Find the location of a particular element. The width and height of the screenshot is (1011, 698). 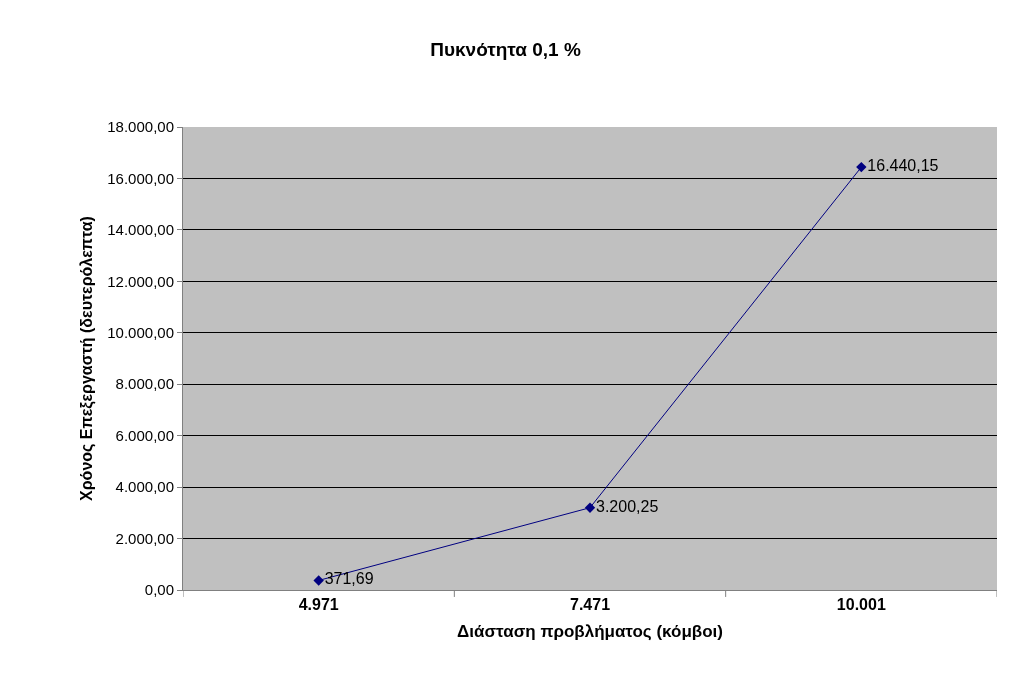

x-tick-label: 4.971 is located at coordinates (318, 605).